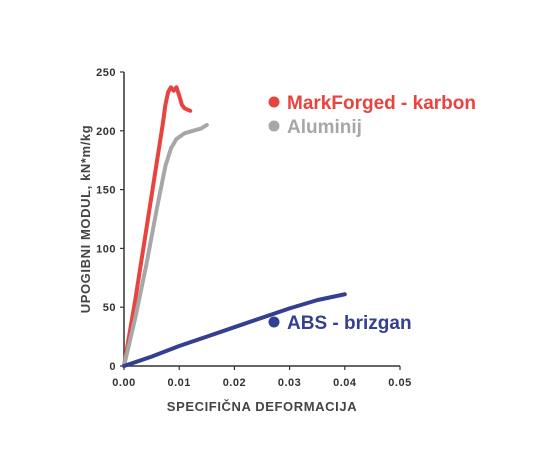 This screenshot has width=550, height=458. I want to click on series-markforged-karbon-line, so click(157, 226).